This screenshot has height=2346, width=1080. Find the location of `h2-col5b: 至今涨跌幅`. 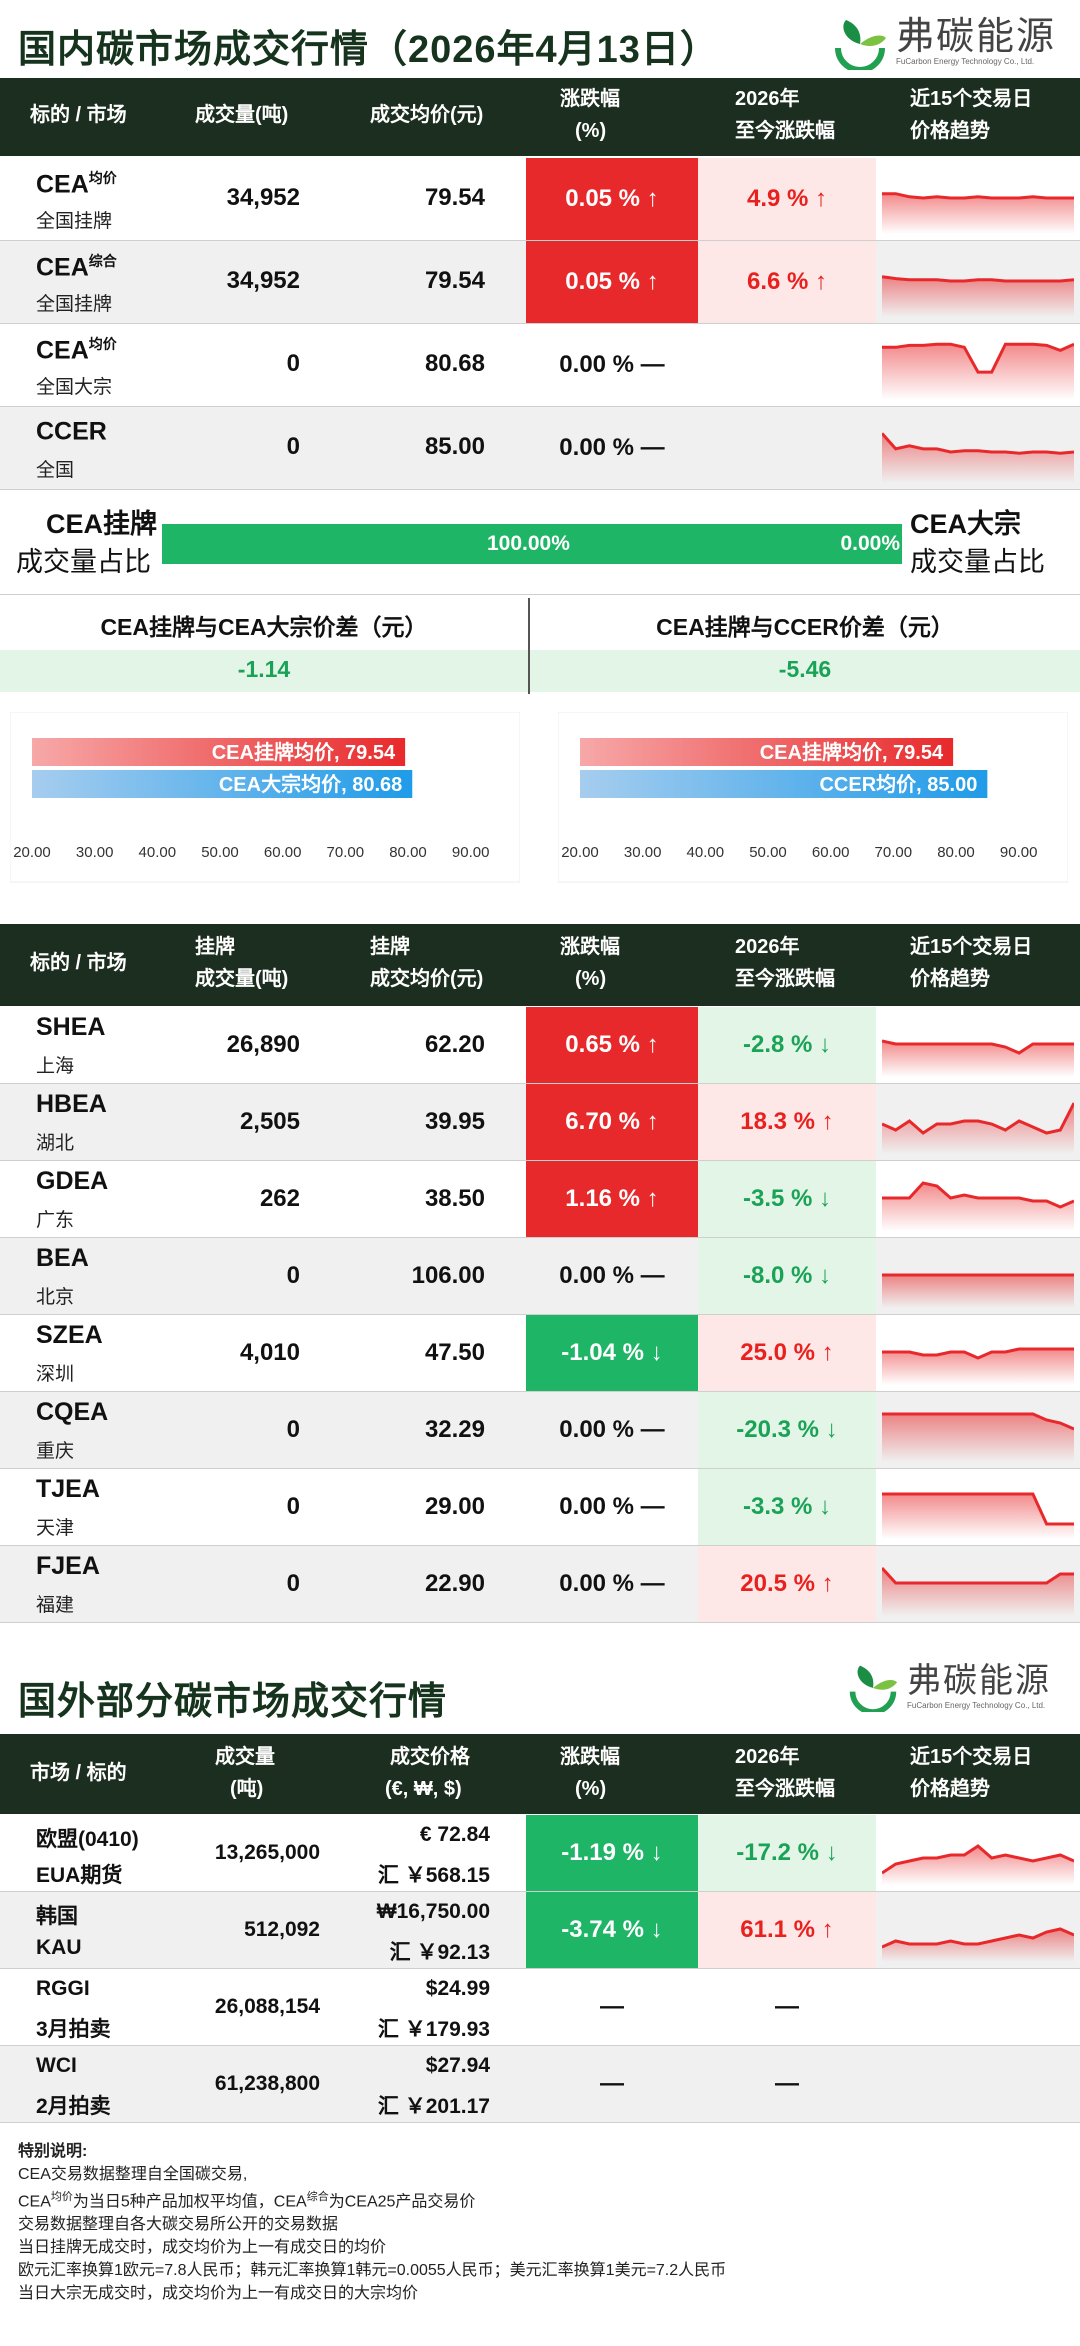

h2-col5b: 至今涨跌幅 is located at coordinates (785, 979).